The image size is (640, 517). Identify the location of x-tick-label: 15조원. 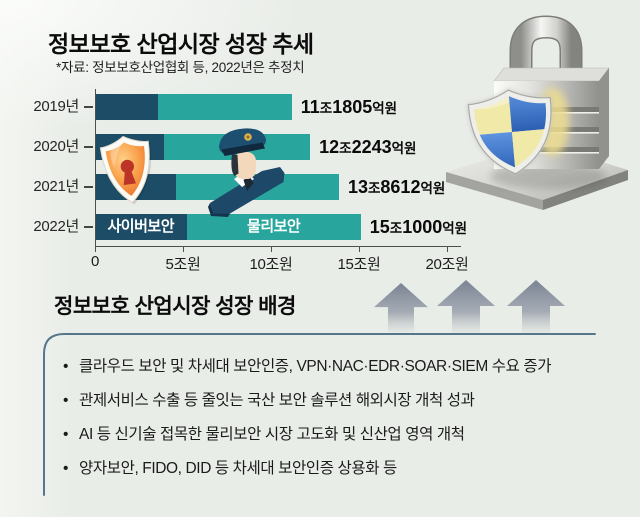
(359, 264).